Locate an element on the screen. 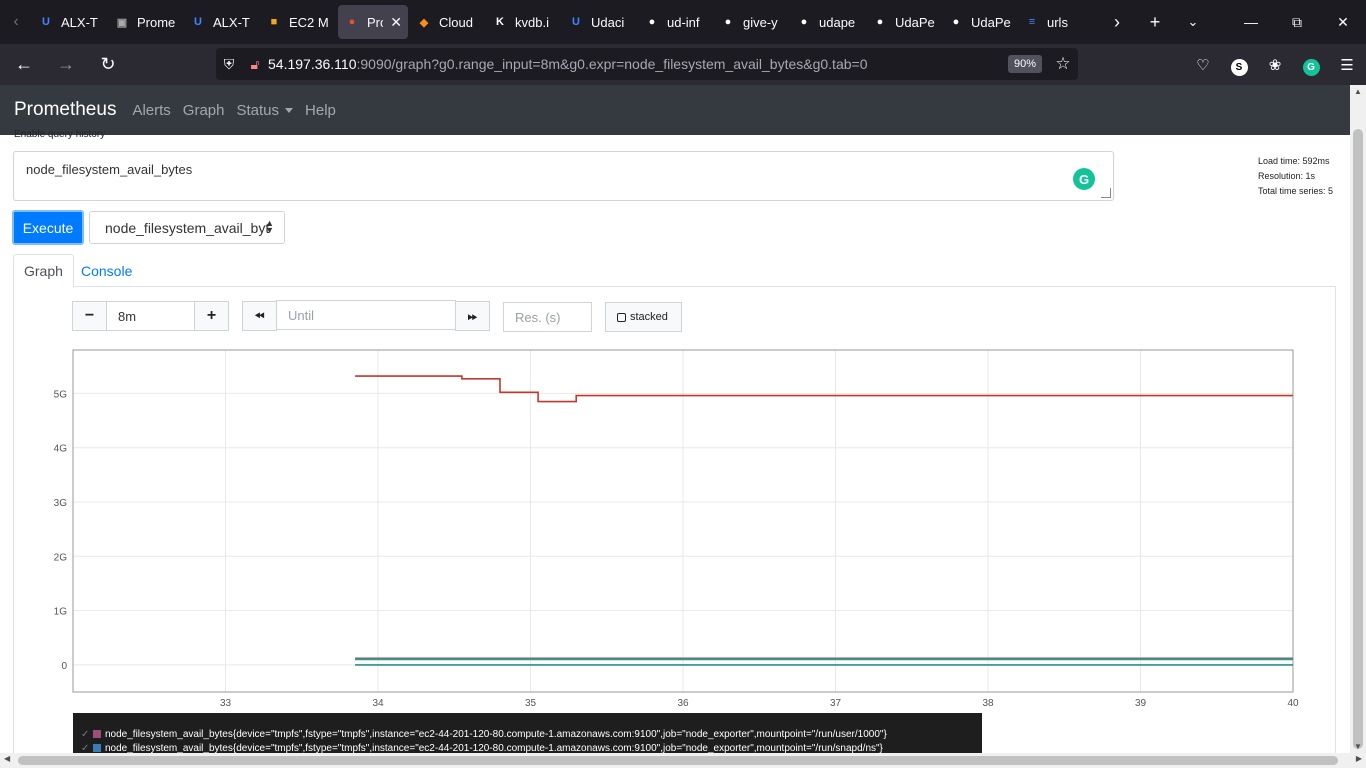  nav-alerts: Alerts is located at coordinates (151, 110).